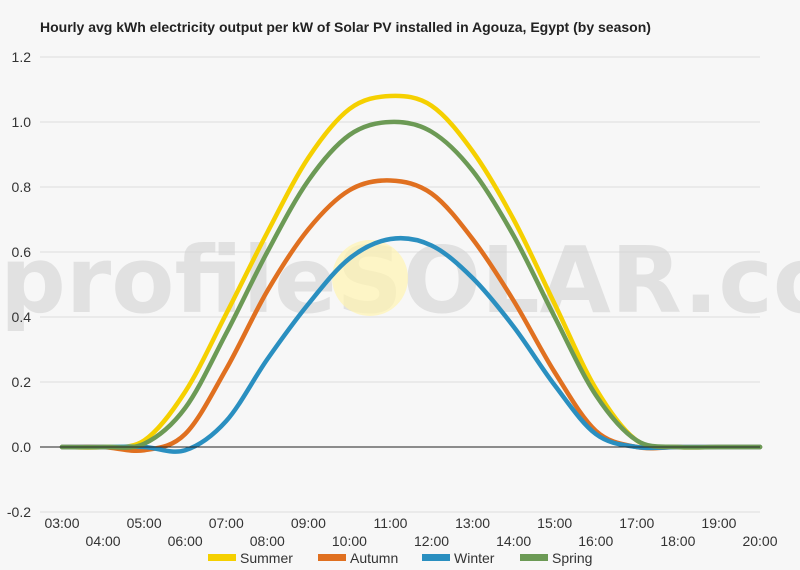  What do you see at coordinates (22, 187) in the screenshot?
I see `y-tick-label: 0.8` at bounding box center [22, 187].